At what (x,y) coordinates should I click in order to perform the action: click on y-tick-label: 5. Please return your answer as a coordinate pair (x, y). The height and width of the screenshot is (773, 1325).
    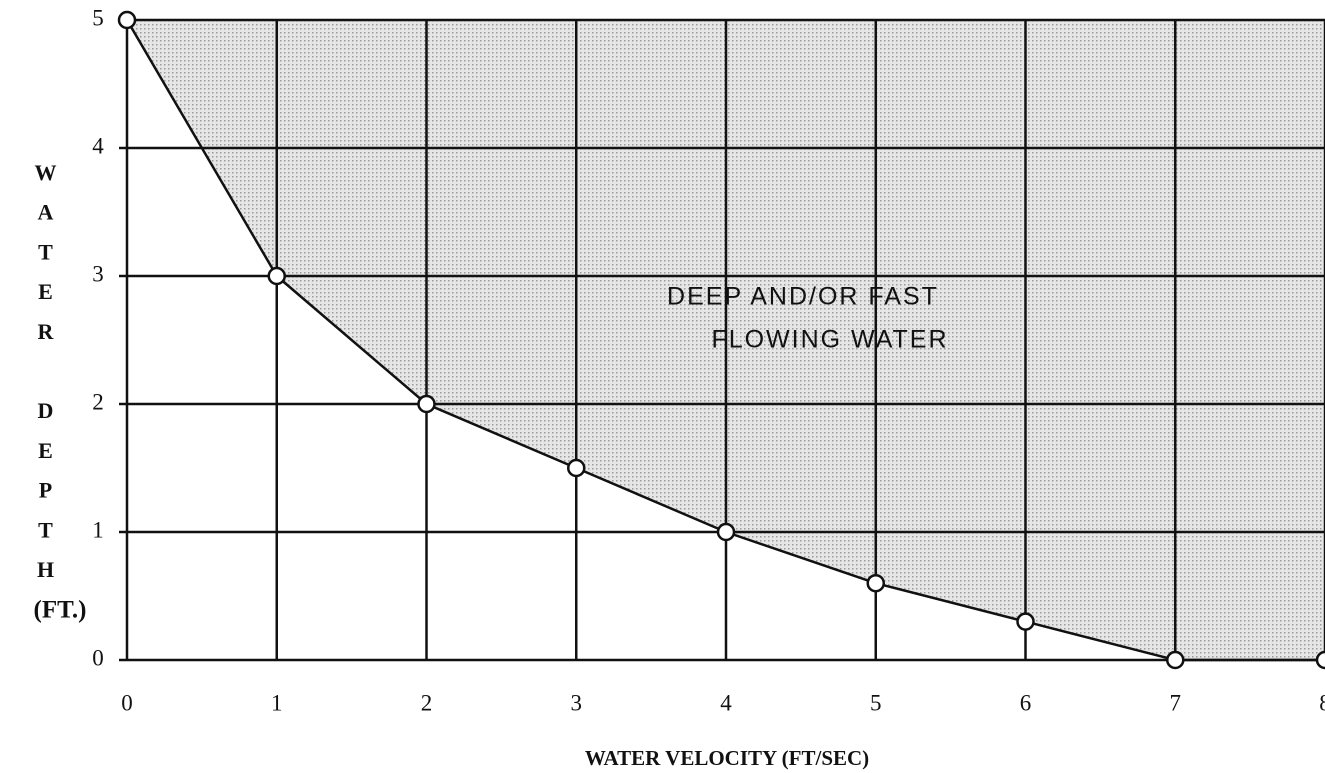
    Looking at the image, I should click on (98, 17).